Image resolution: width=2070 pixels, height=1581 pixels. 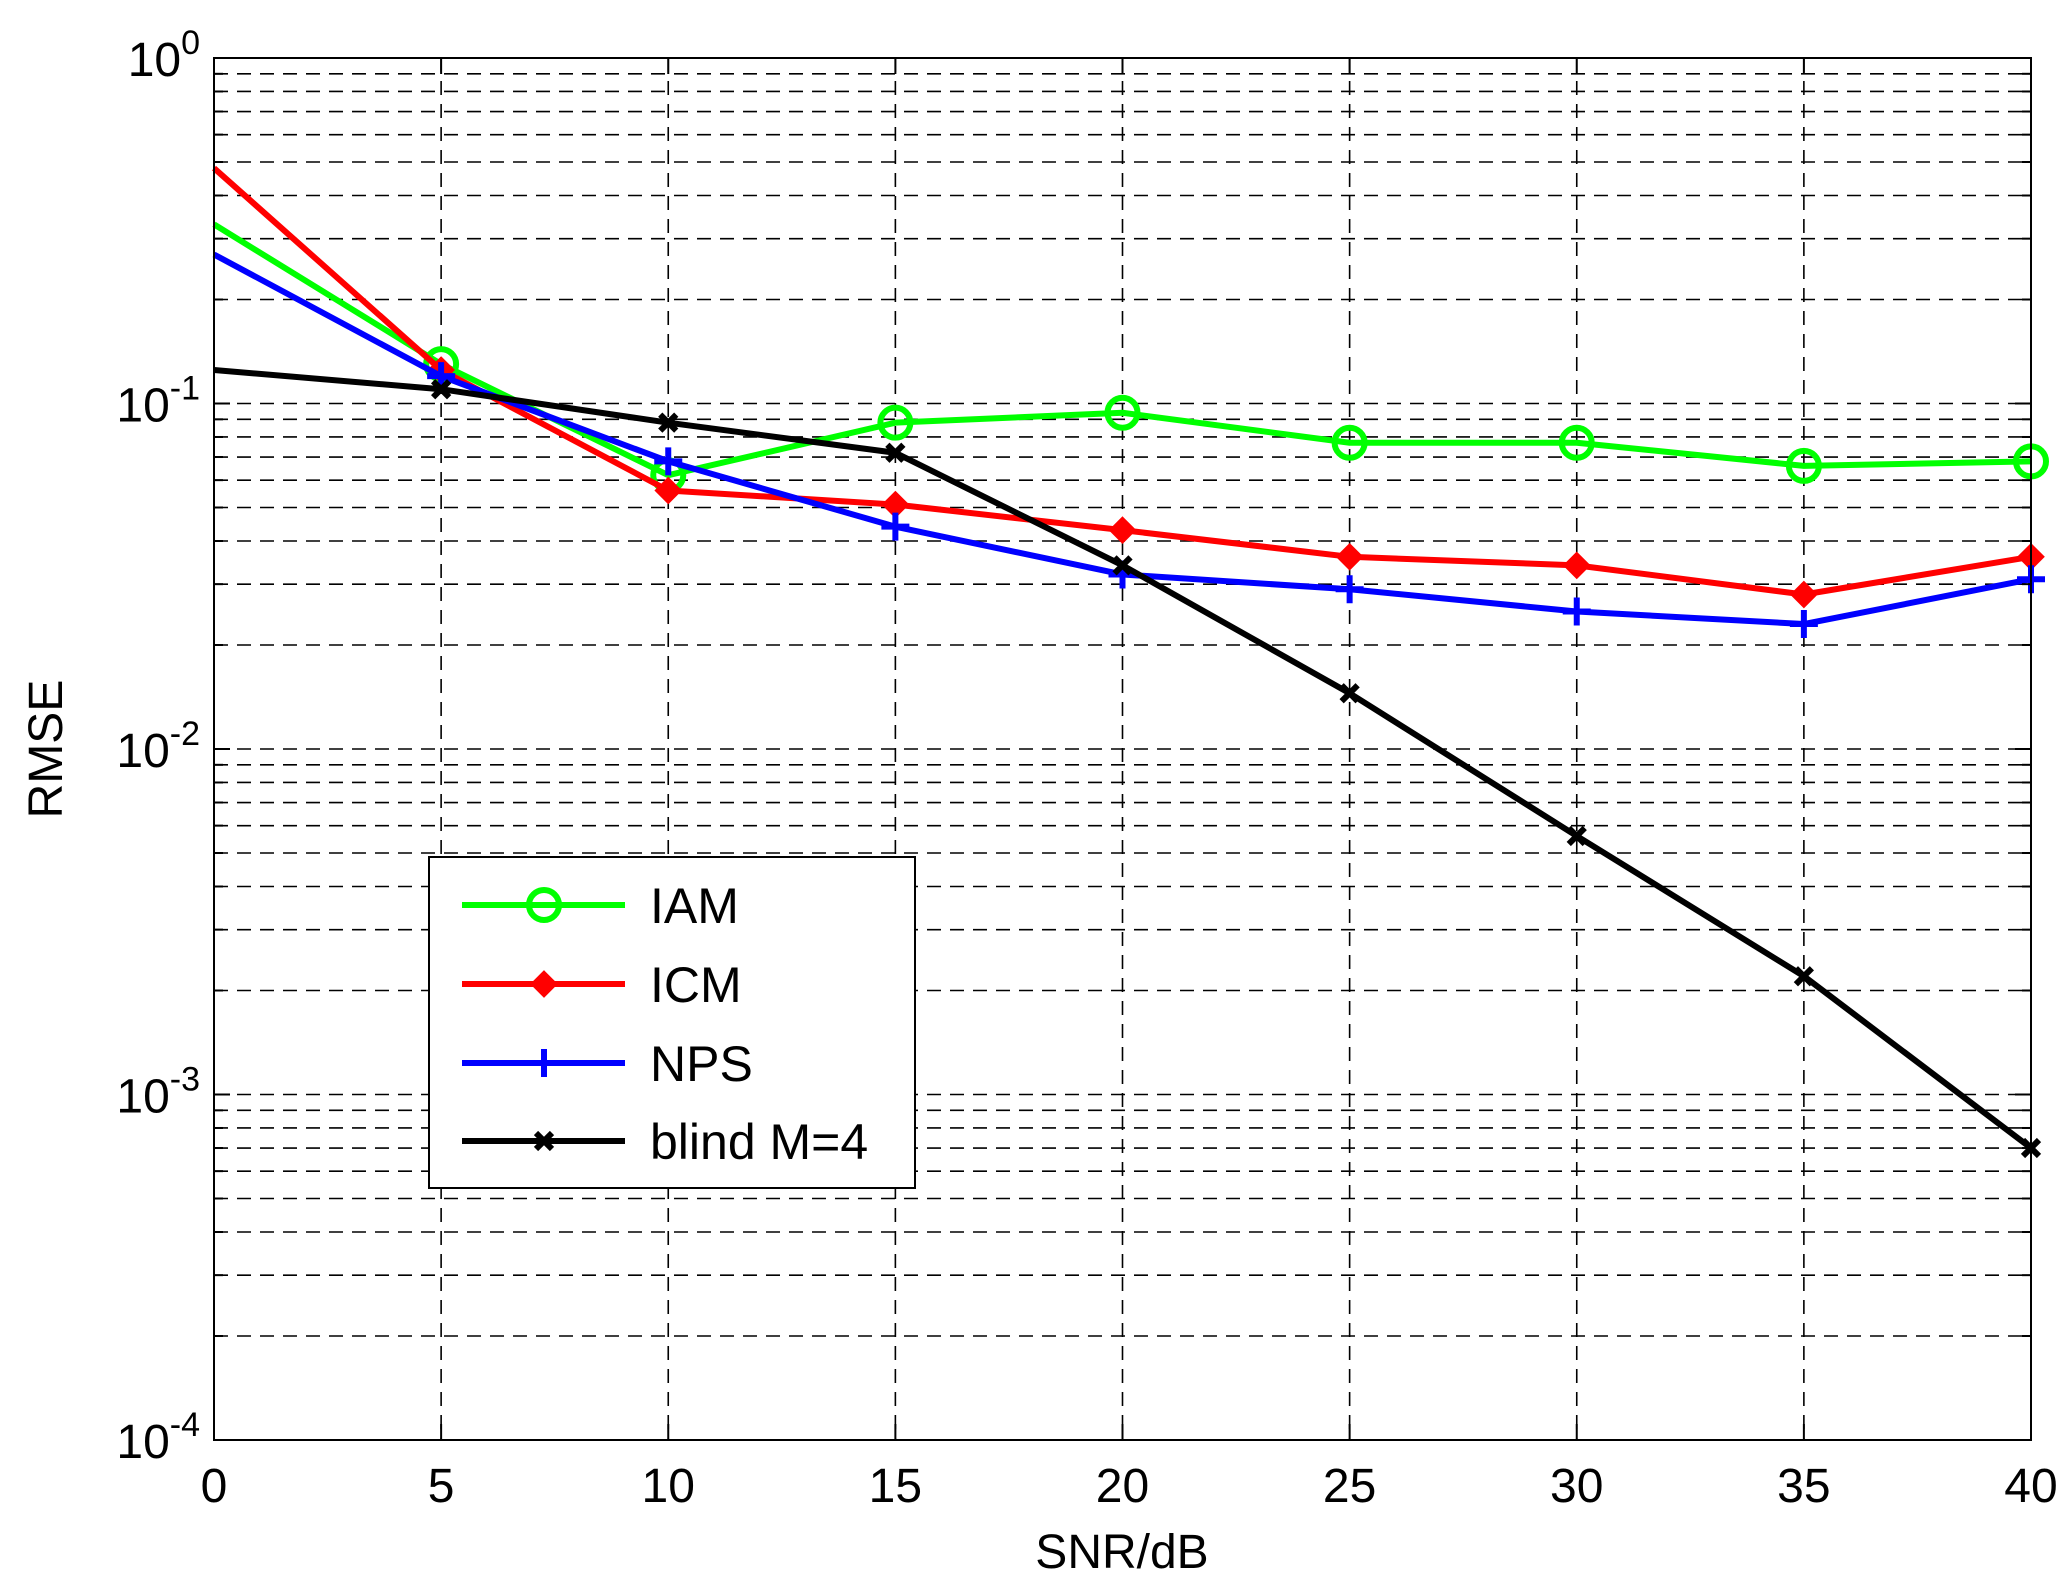 What do you see at coordinates (158, 1092) in the screenshot?
I see `y-tick-label: 10⁻³` at bounding box center [158, 1092].